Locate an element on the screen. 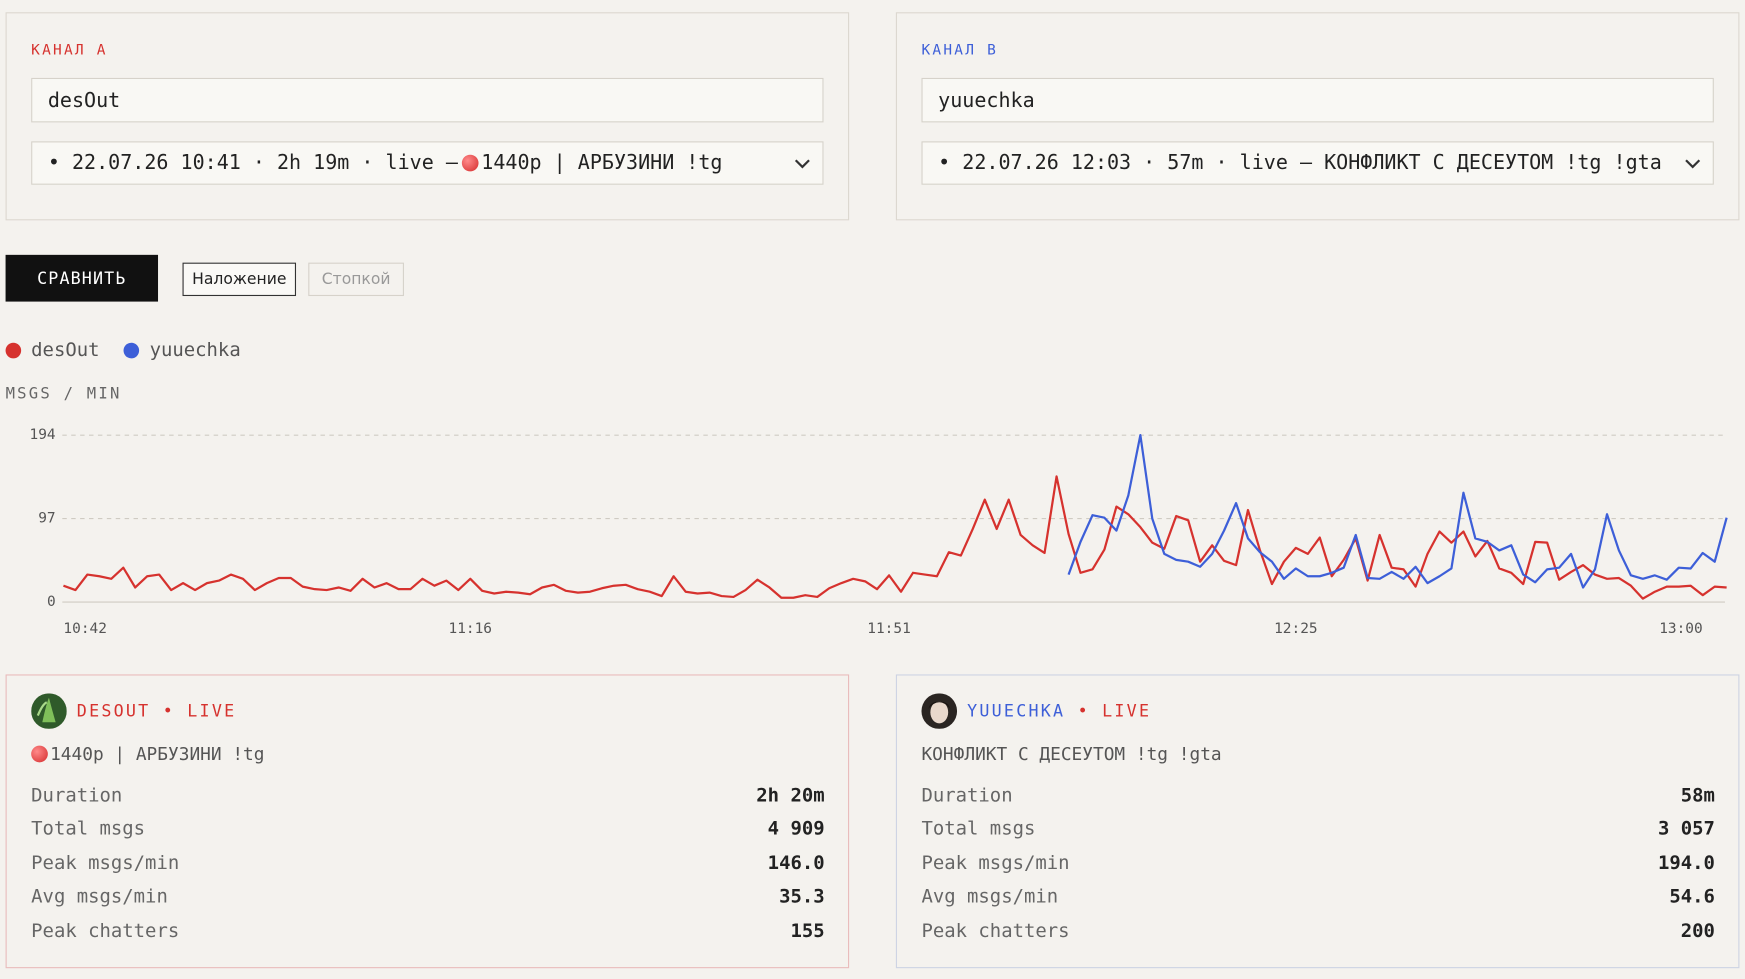  legend-item: desOut is located at coordinates (52, 350).